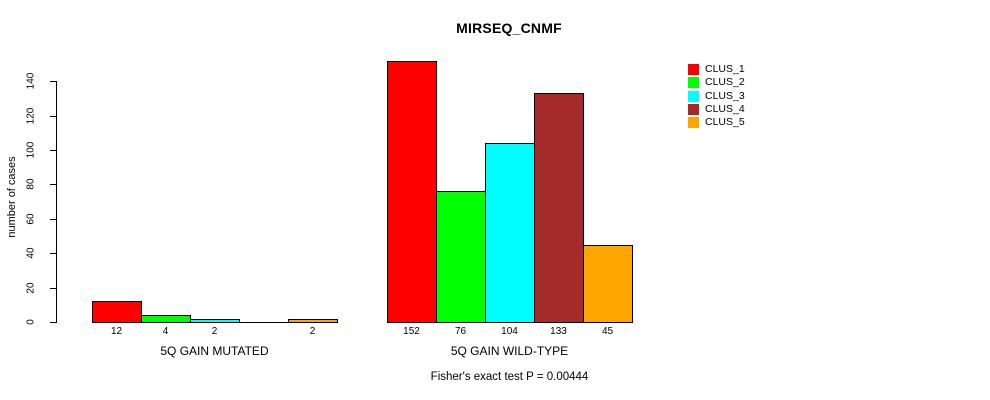 This screenshot has width=990, height=400. What do you see at coordinates (509, 377) in the screenshot?
I see `fisher-test-footnote: Fisher's exact test P = 0.00444` at bounding box center [509, 377].